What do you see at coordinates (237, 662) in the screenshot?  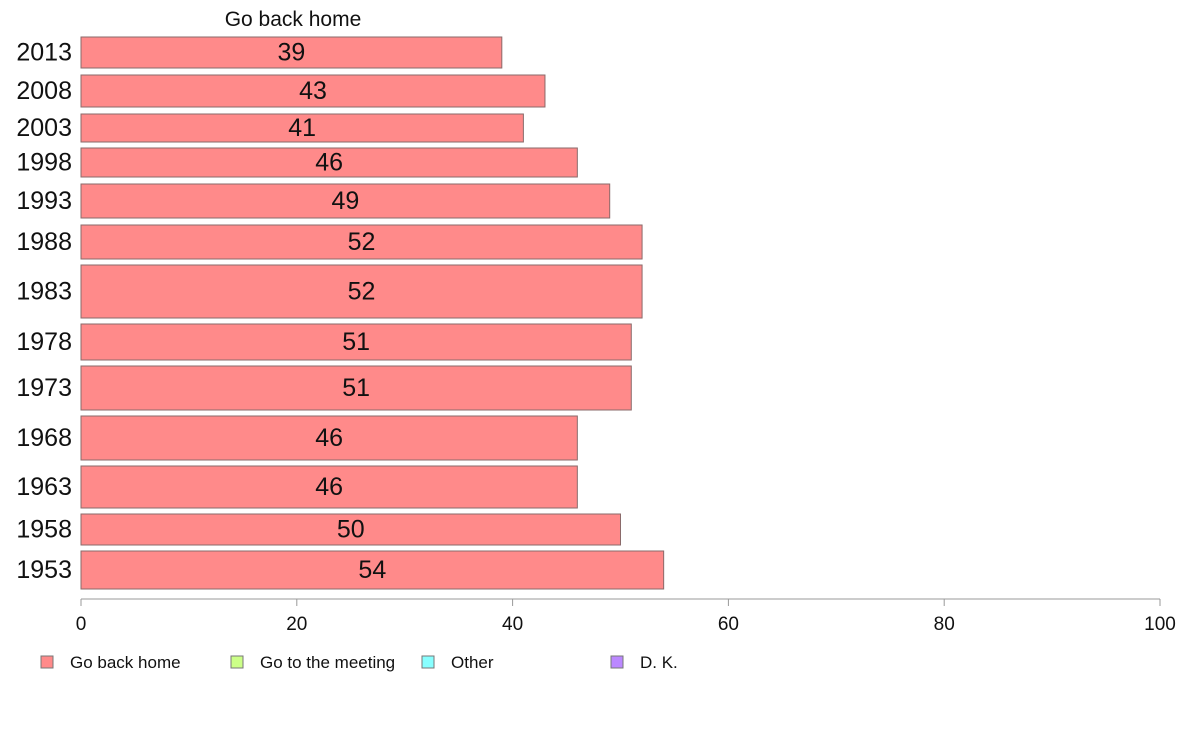 I see `legend-swatch-go-to-the-meeting` at bounding box center [237, 662].